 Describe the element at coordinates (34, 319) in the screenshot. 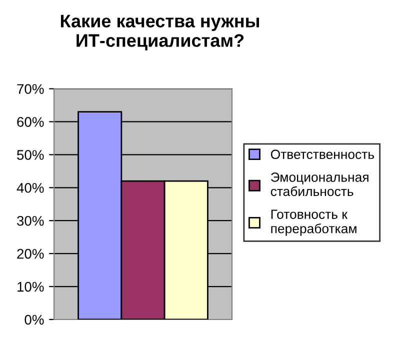

I see `y-tick-label: 0%` at that location.